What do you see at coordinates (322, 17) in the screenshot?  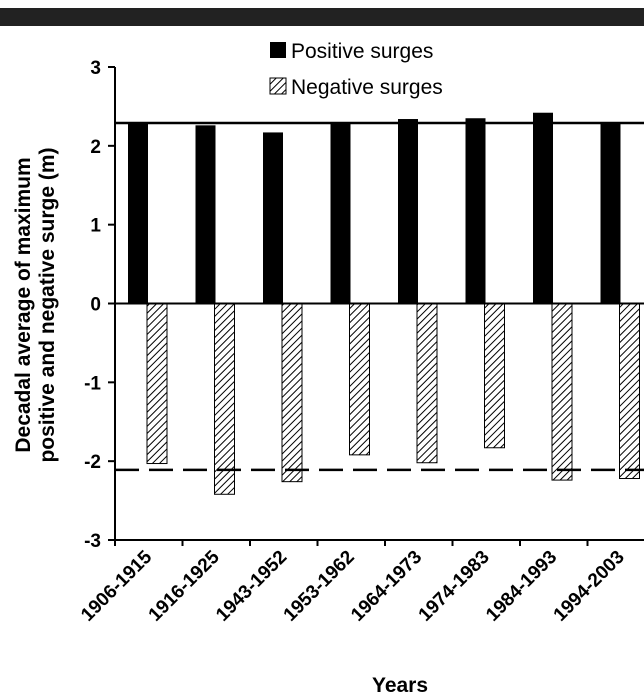 I see `top-dark-bar` at bounding box center [322, 17].